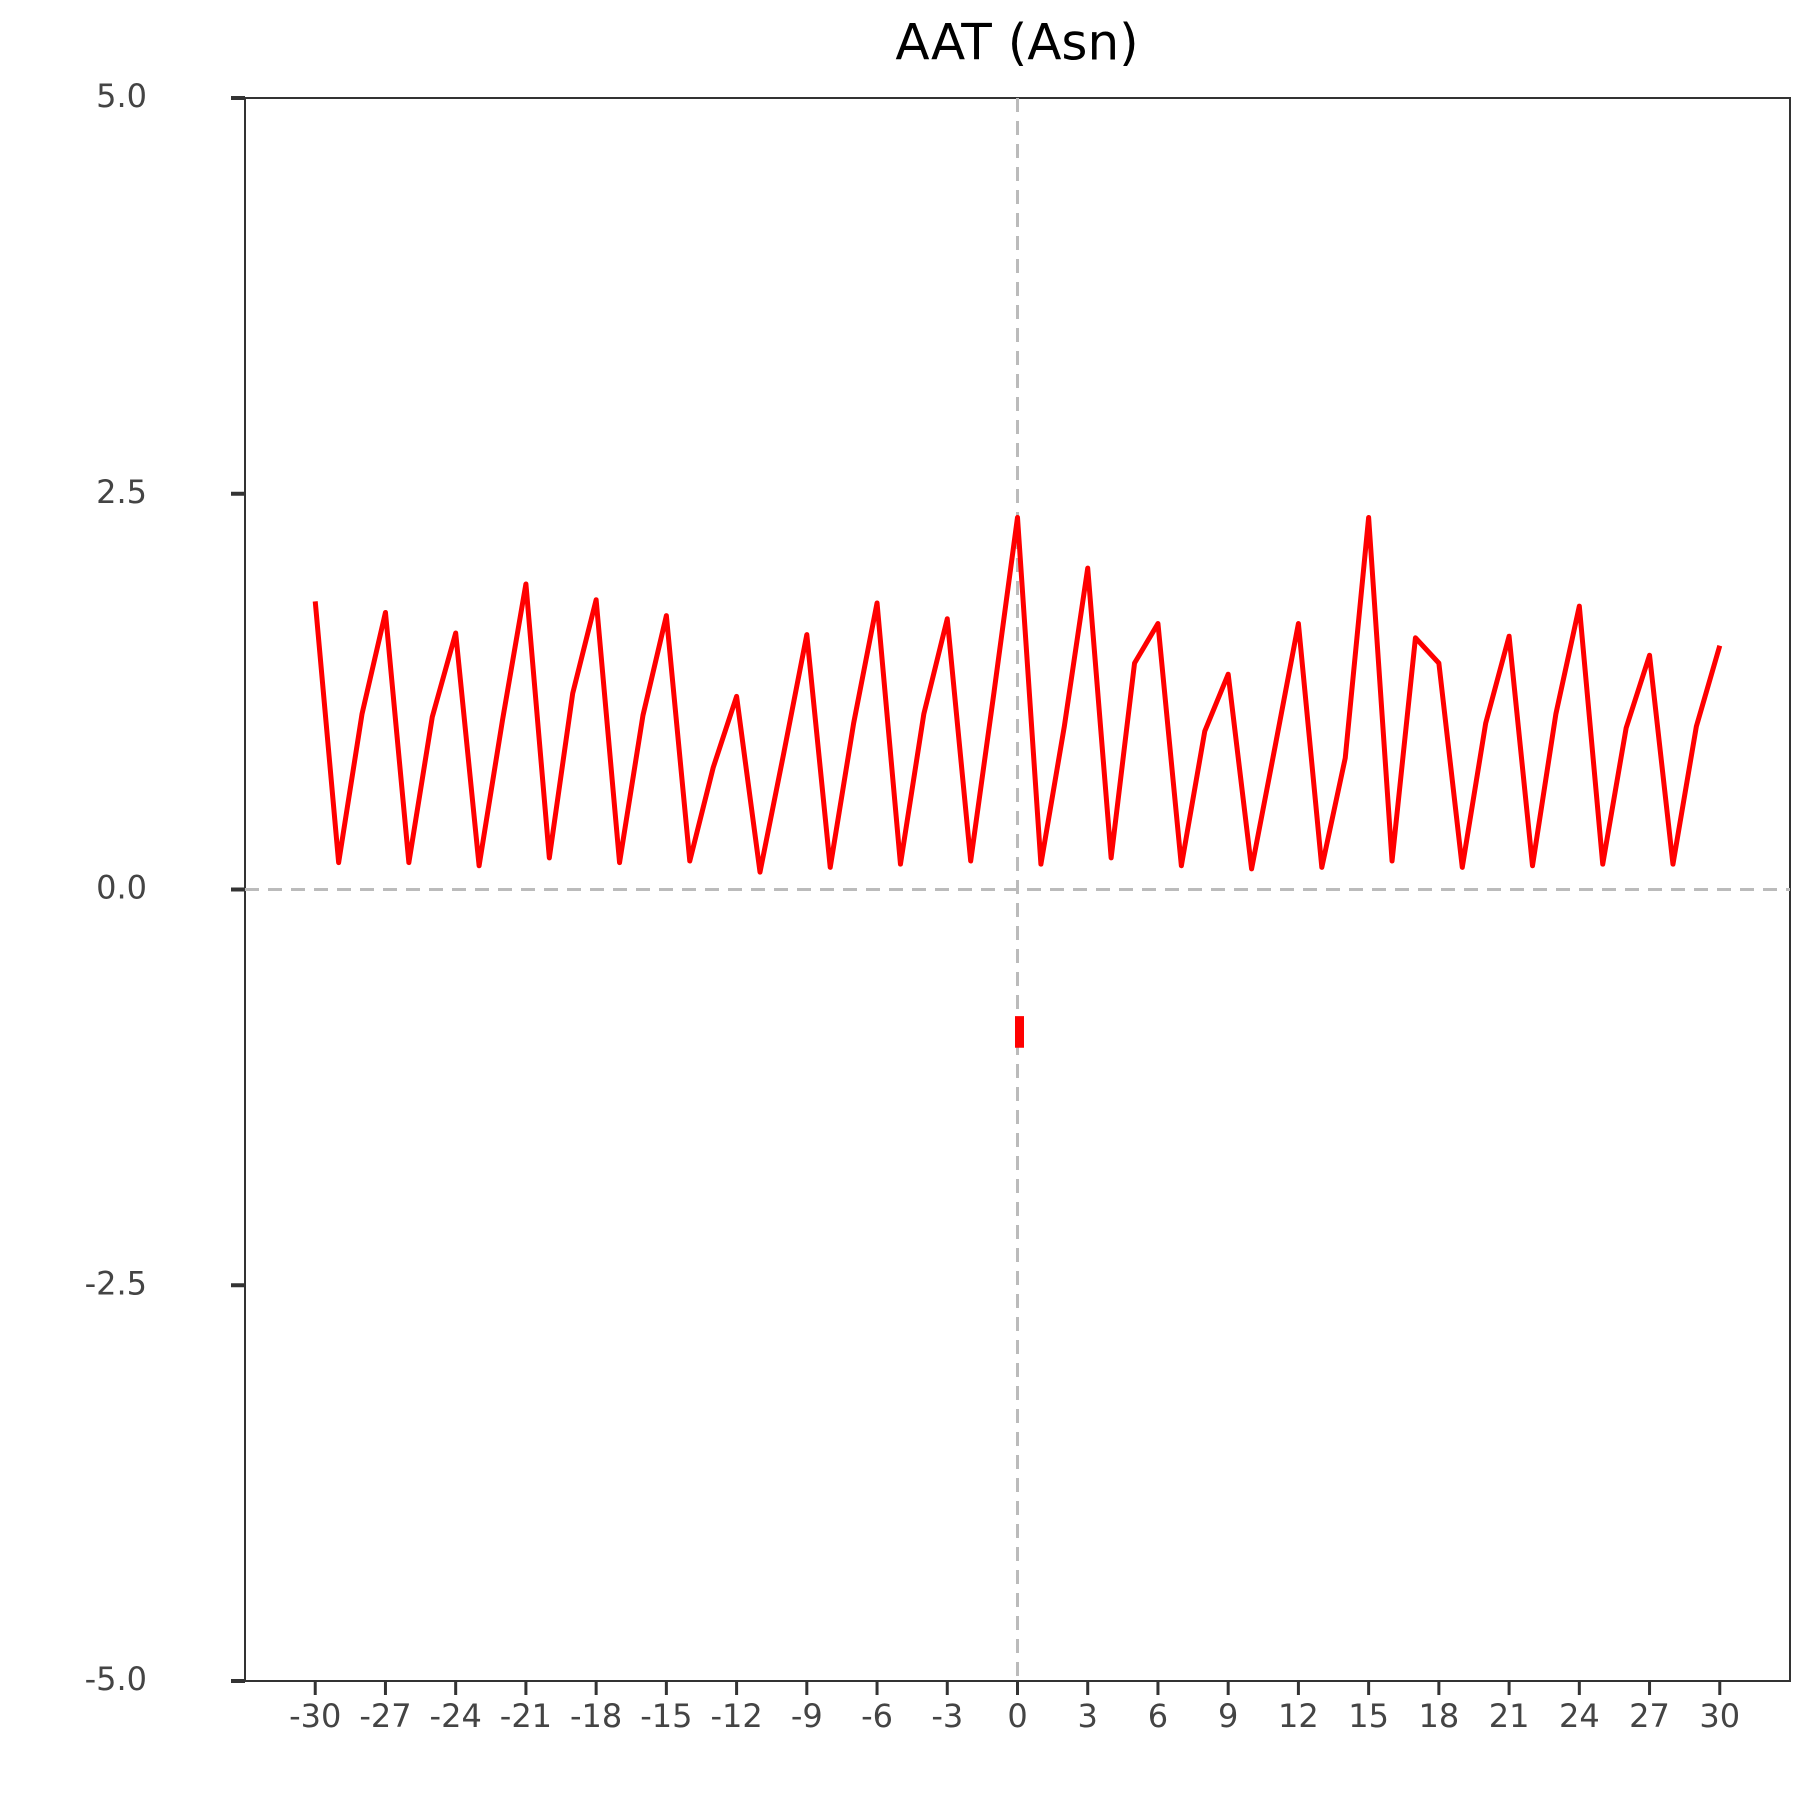  Describe the element at coordinates (1016, 43) in the screenshot. I see `chart-title: AAT (Asn)` at that location.